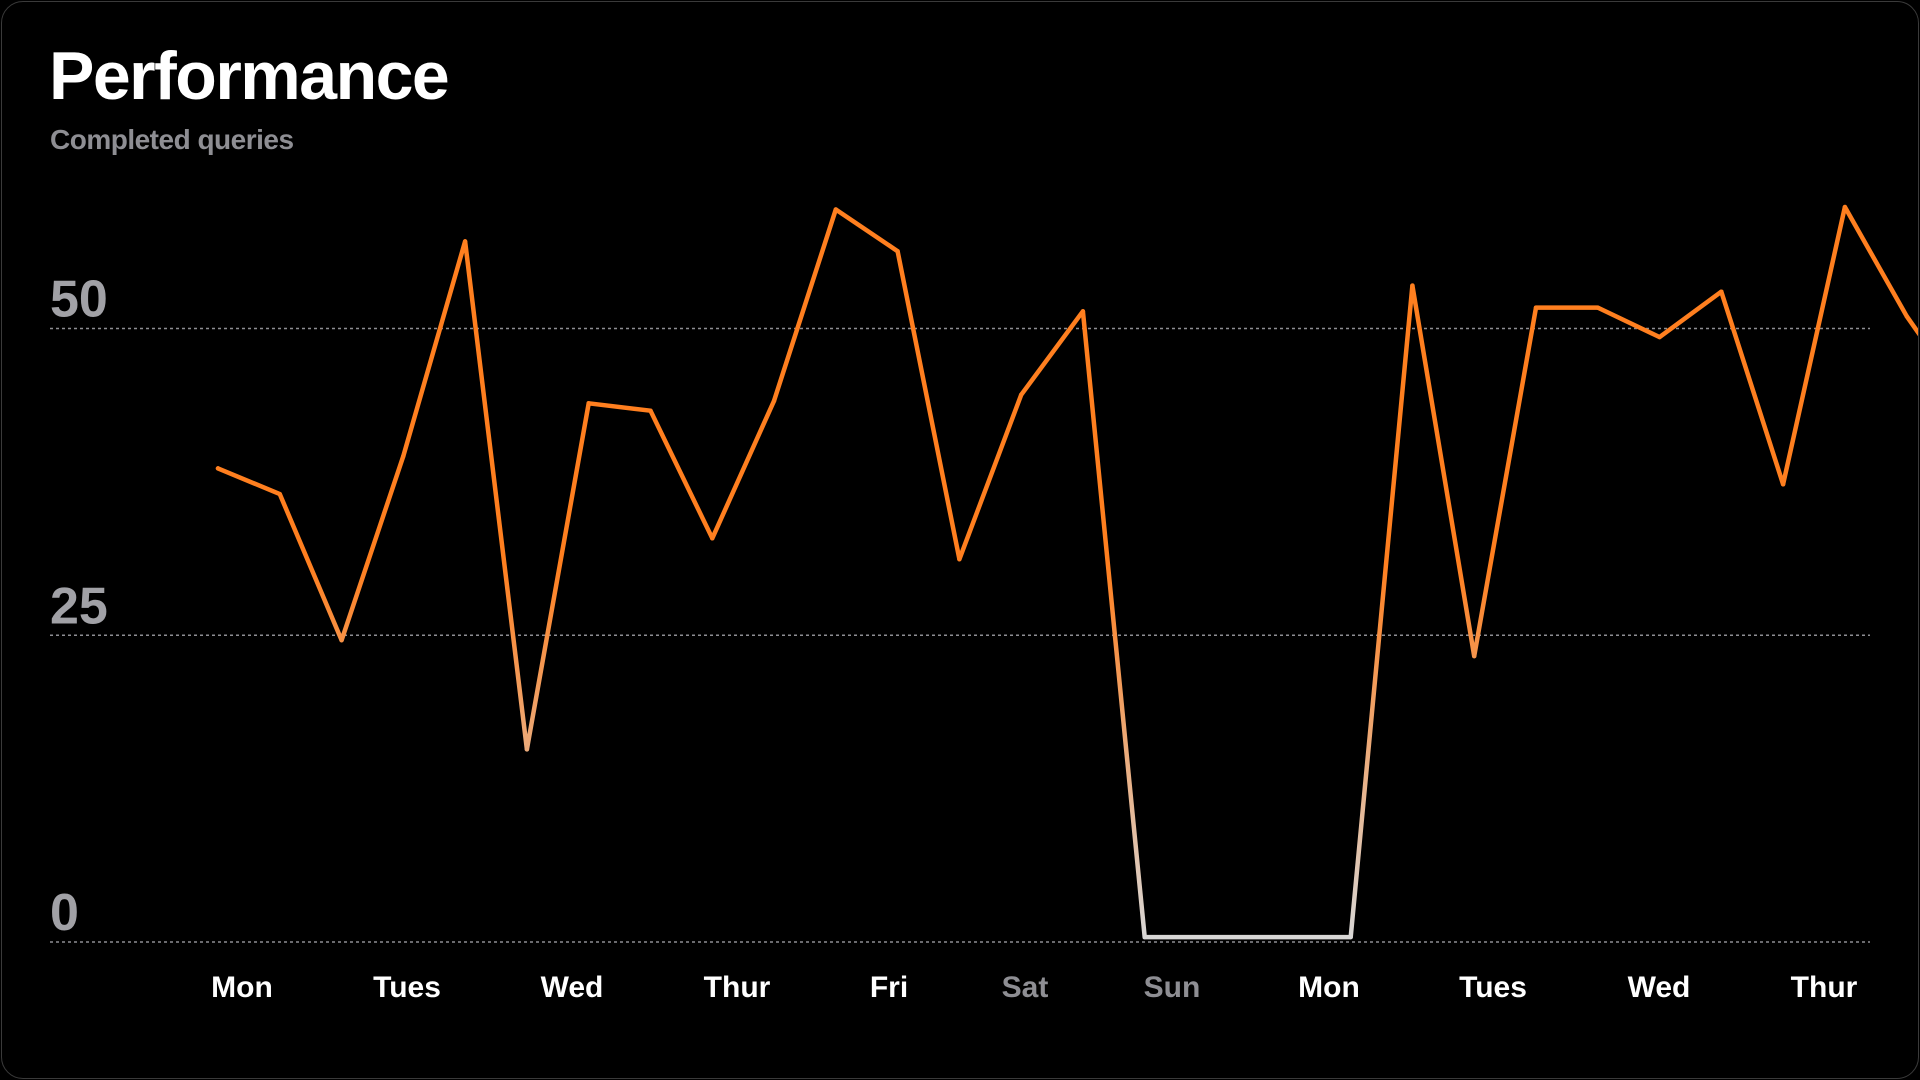  I want to click on x-tick-label: Sat, so click(1025, 987).